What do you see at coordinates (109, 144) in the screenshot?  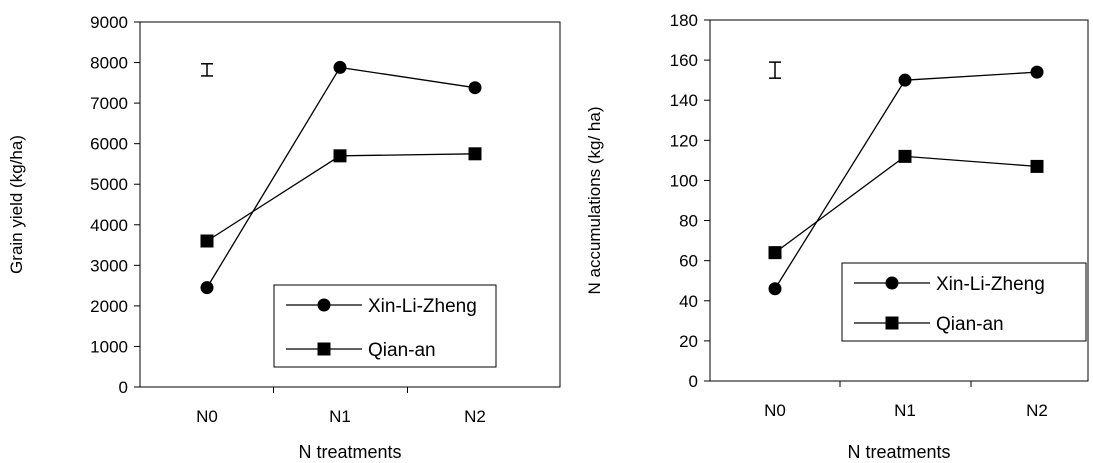 I see `y-tick-label: 6000` at bounding box center [109, 144].